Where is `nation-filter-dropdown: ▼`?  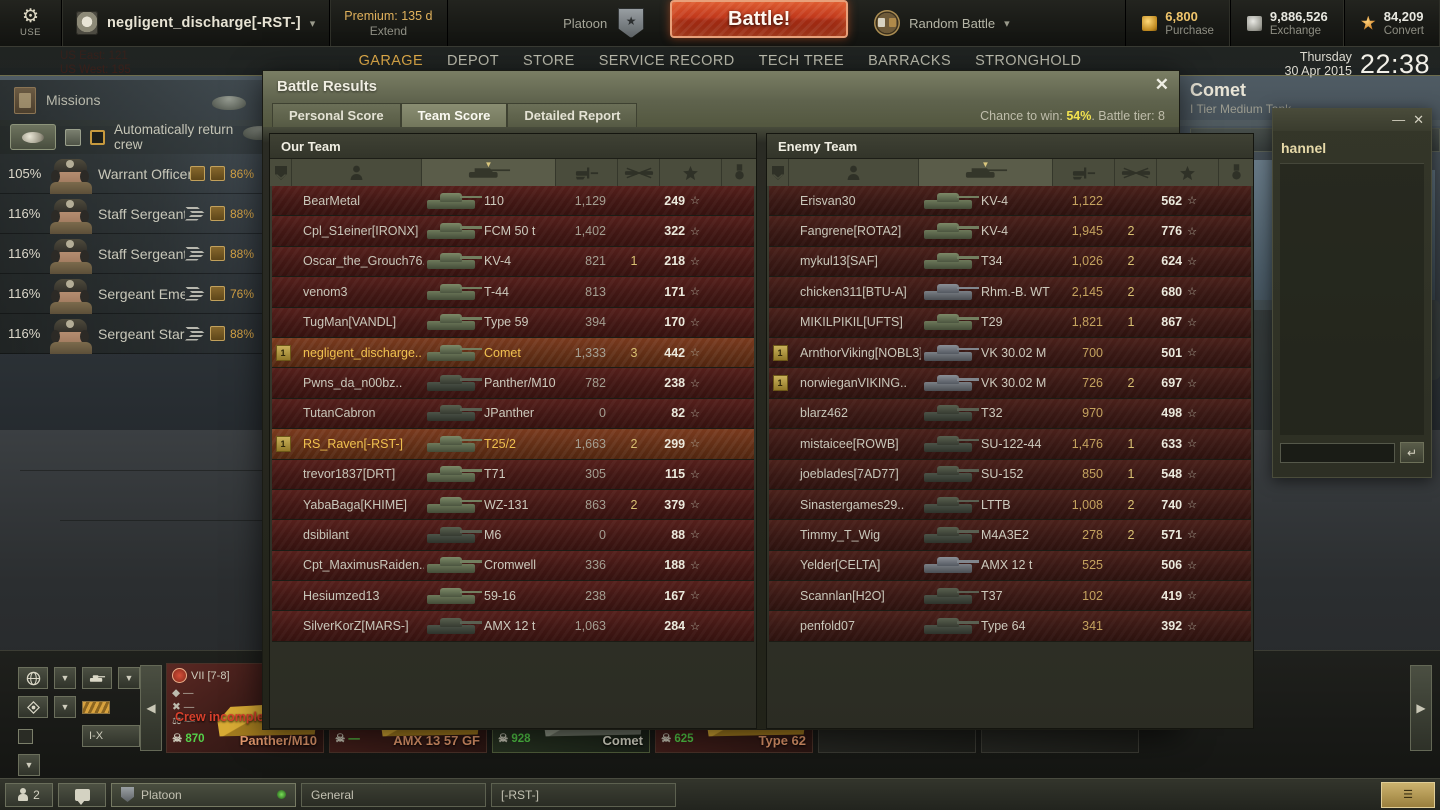 nation-filter-dropdown: ▼ is located at coordinates (65, 678).